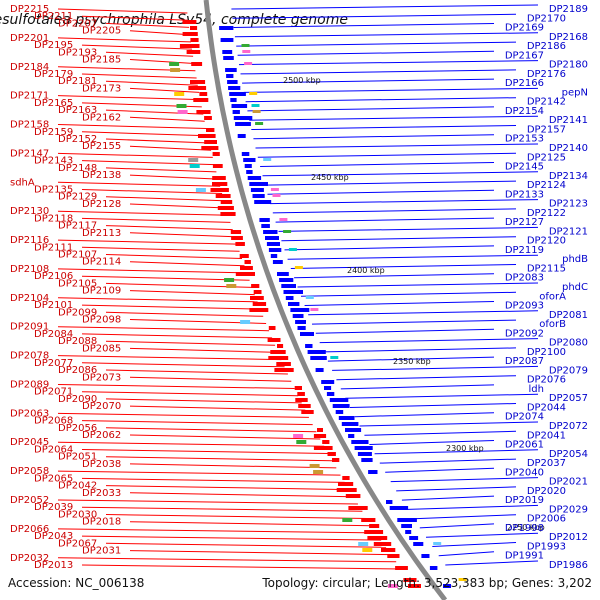 The image size is (600, 600). I want to click on gene-label: DP2070, so click(101, 406).